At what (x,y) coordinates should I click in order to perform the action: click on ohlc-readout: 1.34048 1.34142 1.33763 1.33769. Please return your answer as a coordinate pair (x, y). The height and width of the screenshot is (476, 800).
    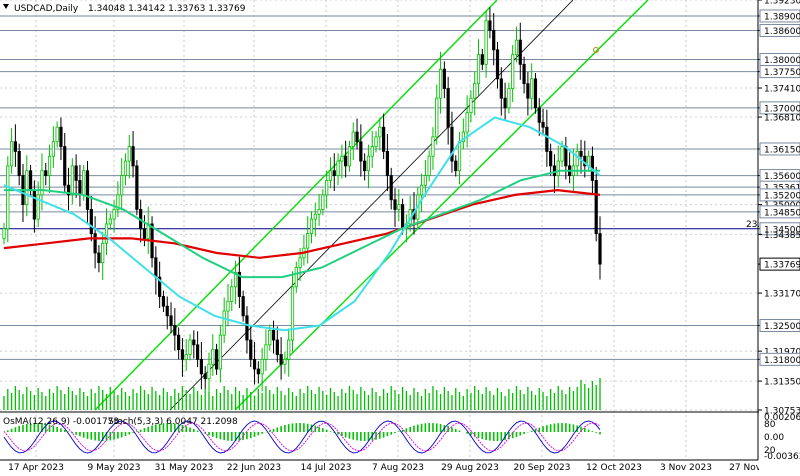
    Looking at the image, I should click on (167, 9).